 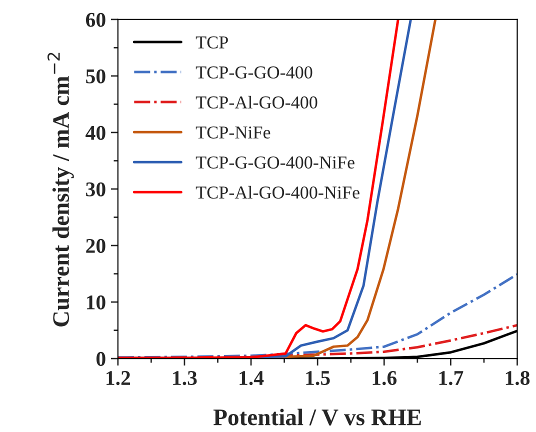 I want to click on x-tick-label: 1.3, so click(x=185, y=378).